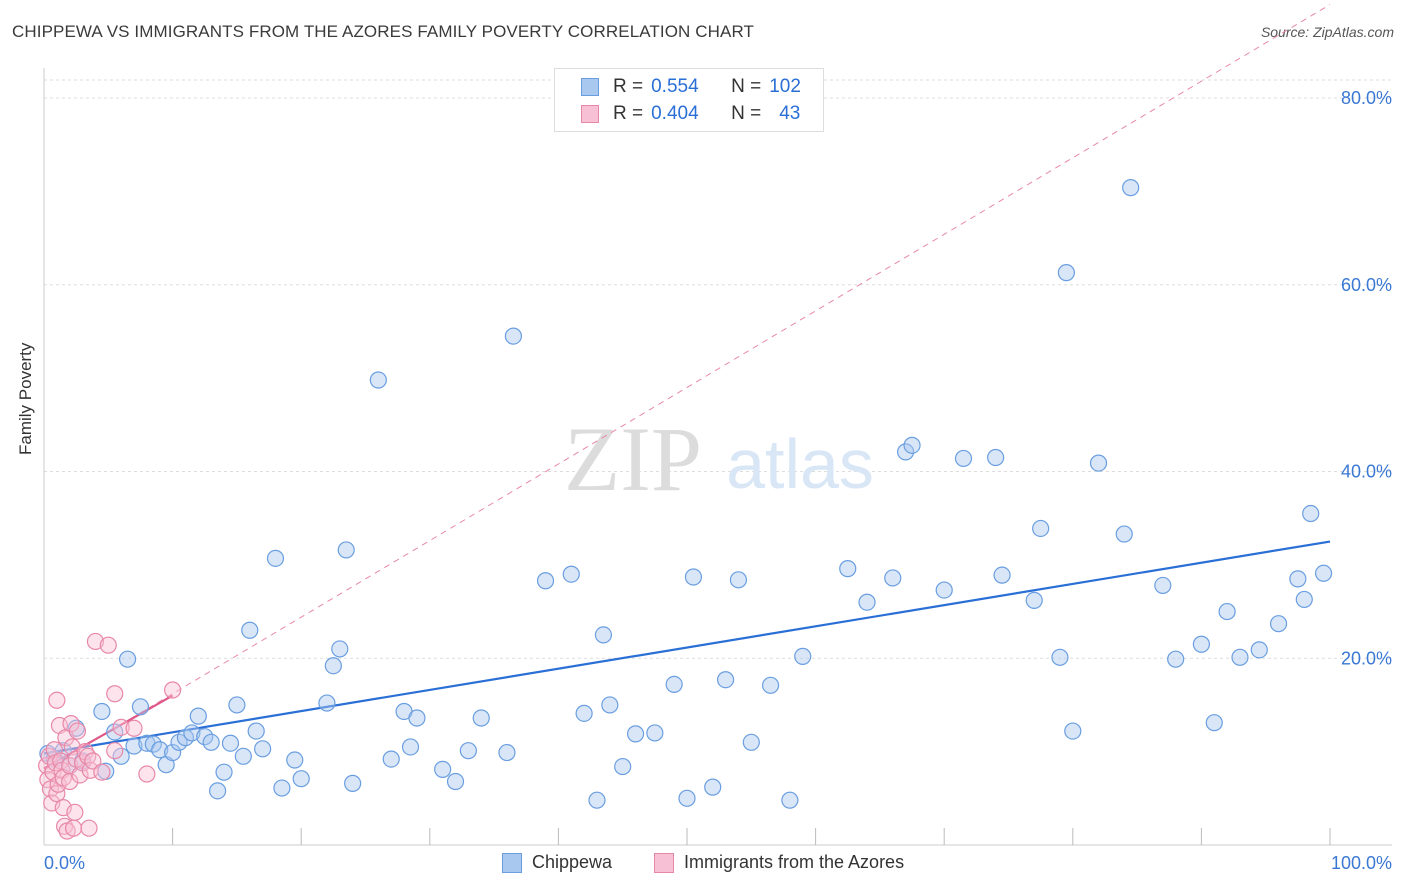 The height and width of the screenshot is (892, 1406). I want to click on legend-r-value: 0.554, so click(675, 86).